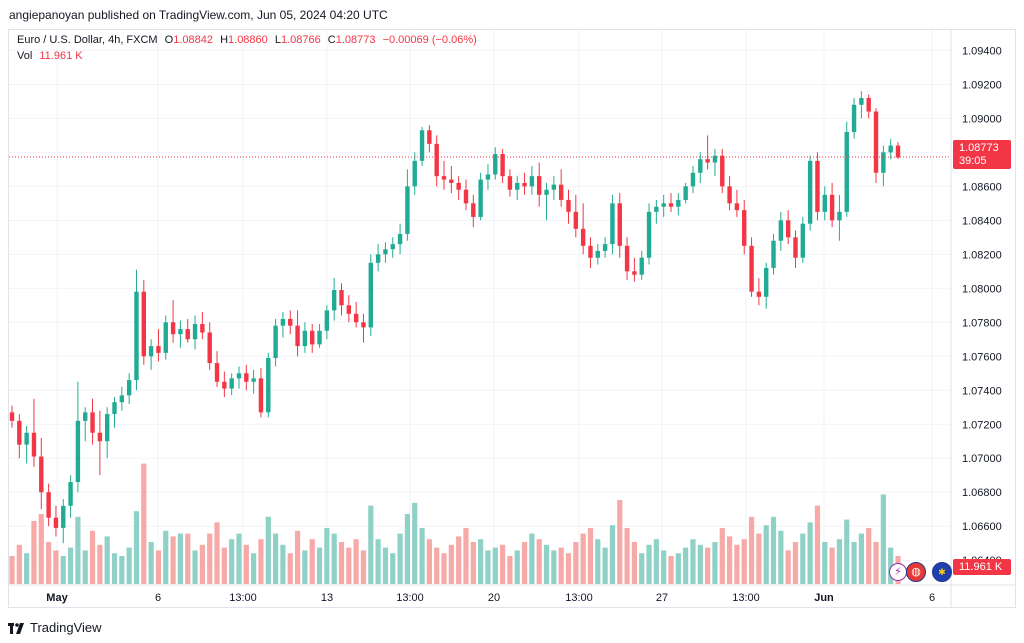 The width and height of the screenshot is (1024, 643). What do you see at coordinates (982, 289) in the screenshot?
I see `price-tick-label: 1.08000` at bounding box center [982, 289].